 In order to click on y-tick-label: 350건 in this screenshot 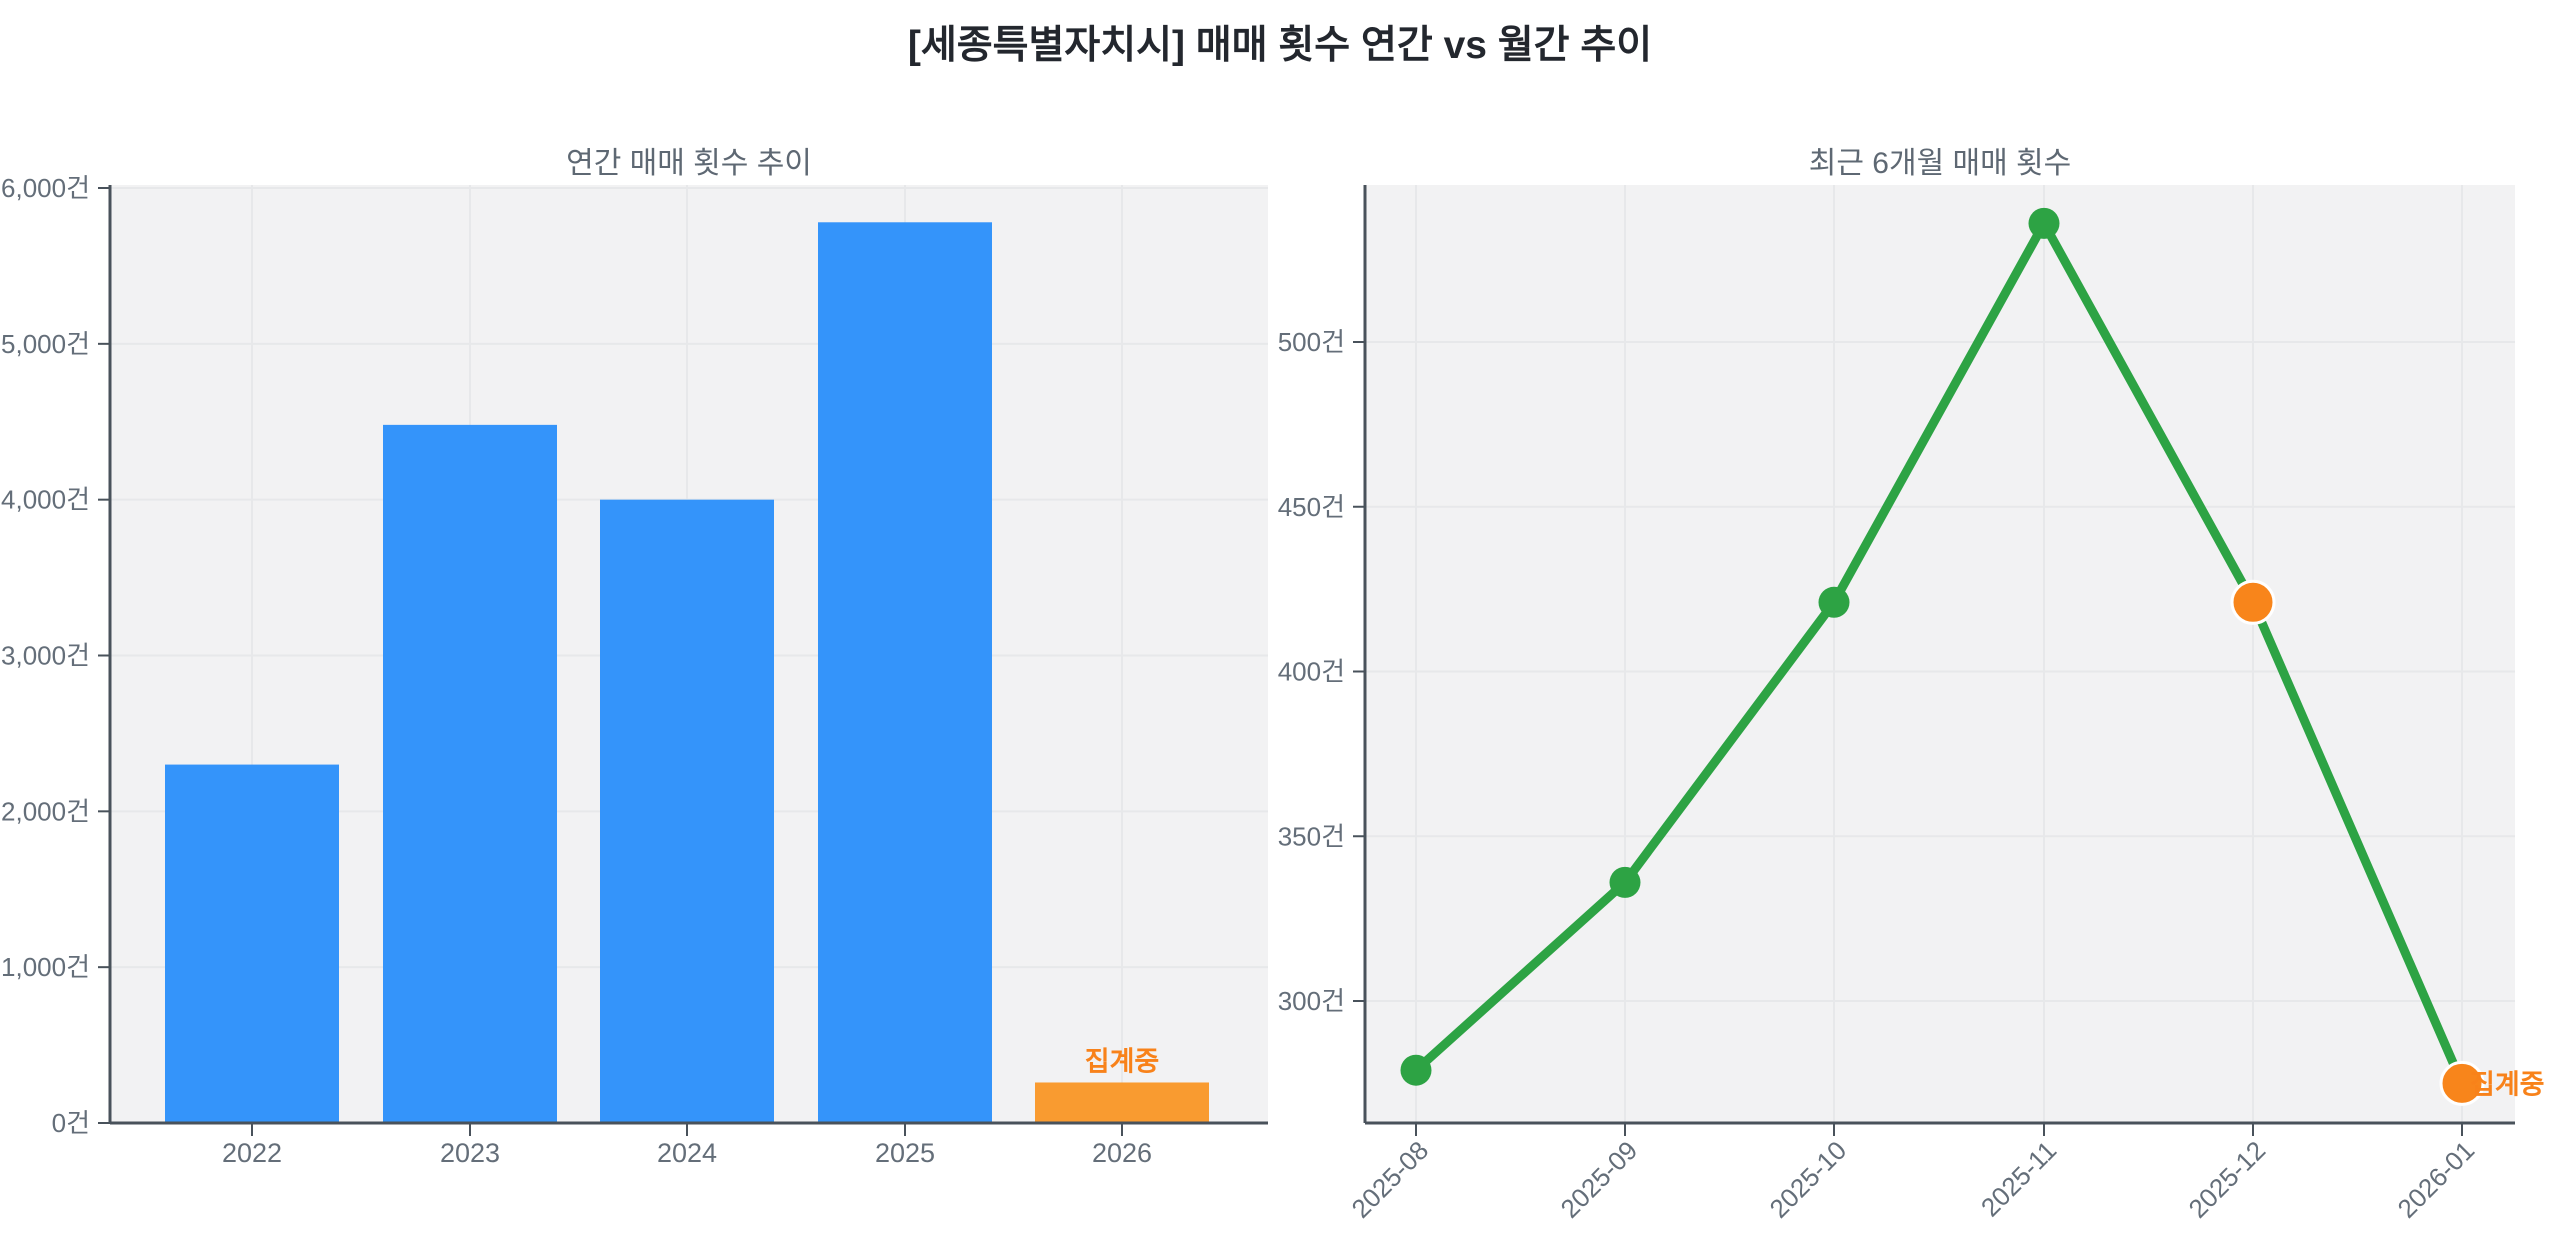, I will do `click(1311, 836)`.